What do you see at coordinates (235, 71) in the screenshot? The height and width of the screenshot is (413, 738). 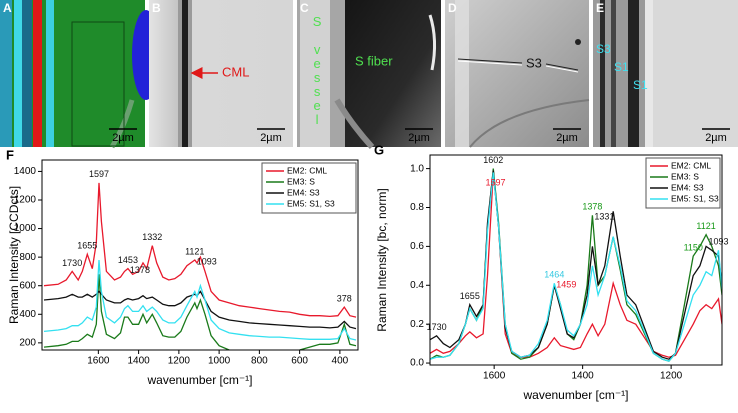 I see `annotation: CML` at bounding box center [235, 71].